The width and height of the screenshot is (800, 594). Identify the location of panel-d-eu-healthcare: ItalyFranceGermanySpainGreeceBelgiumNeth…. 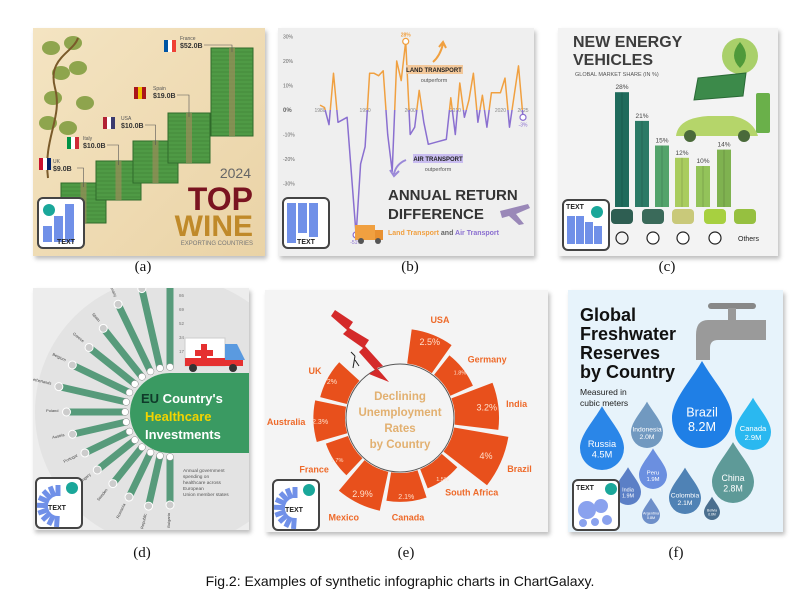
(141, 409).